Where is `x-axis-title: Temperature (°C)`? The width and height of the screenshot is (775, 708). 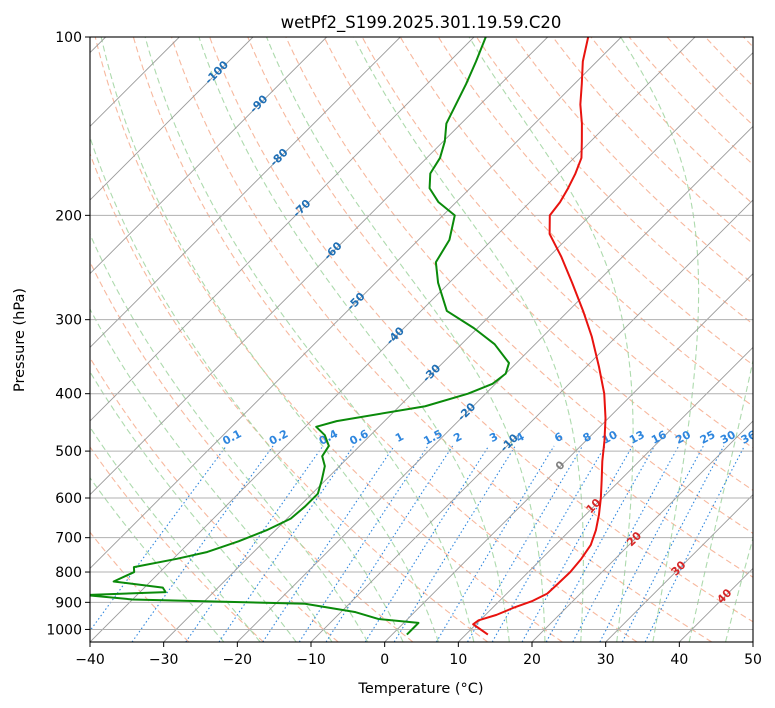
x-axis-title: Temperature (°C) is located at coordinates (420, 689).